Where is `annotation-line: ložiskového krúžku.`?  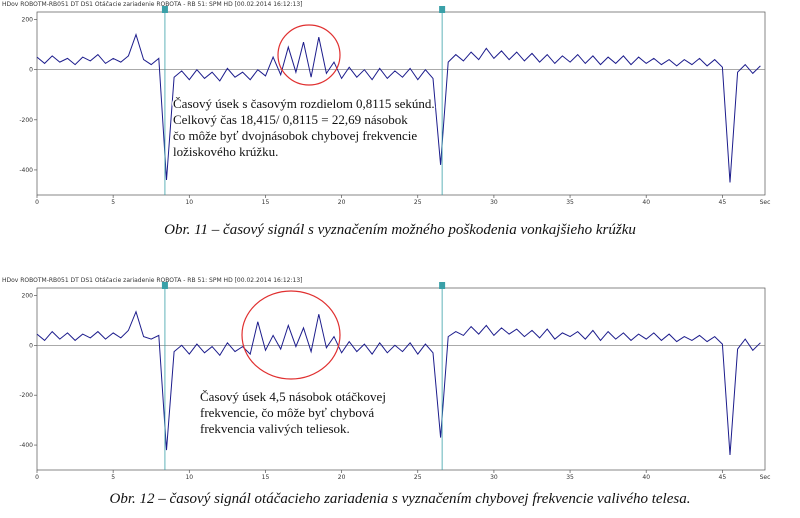
annotation-line: ložiskového krúžku. is located at coordinates (225, 151).